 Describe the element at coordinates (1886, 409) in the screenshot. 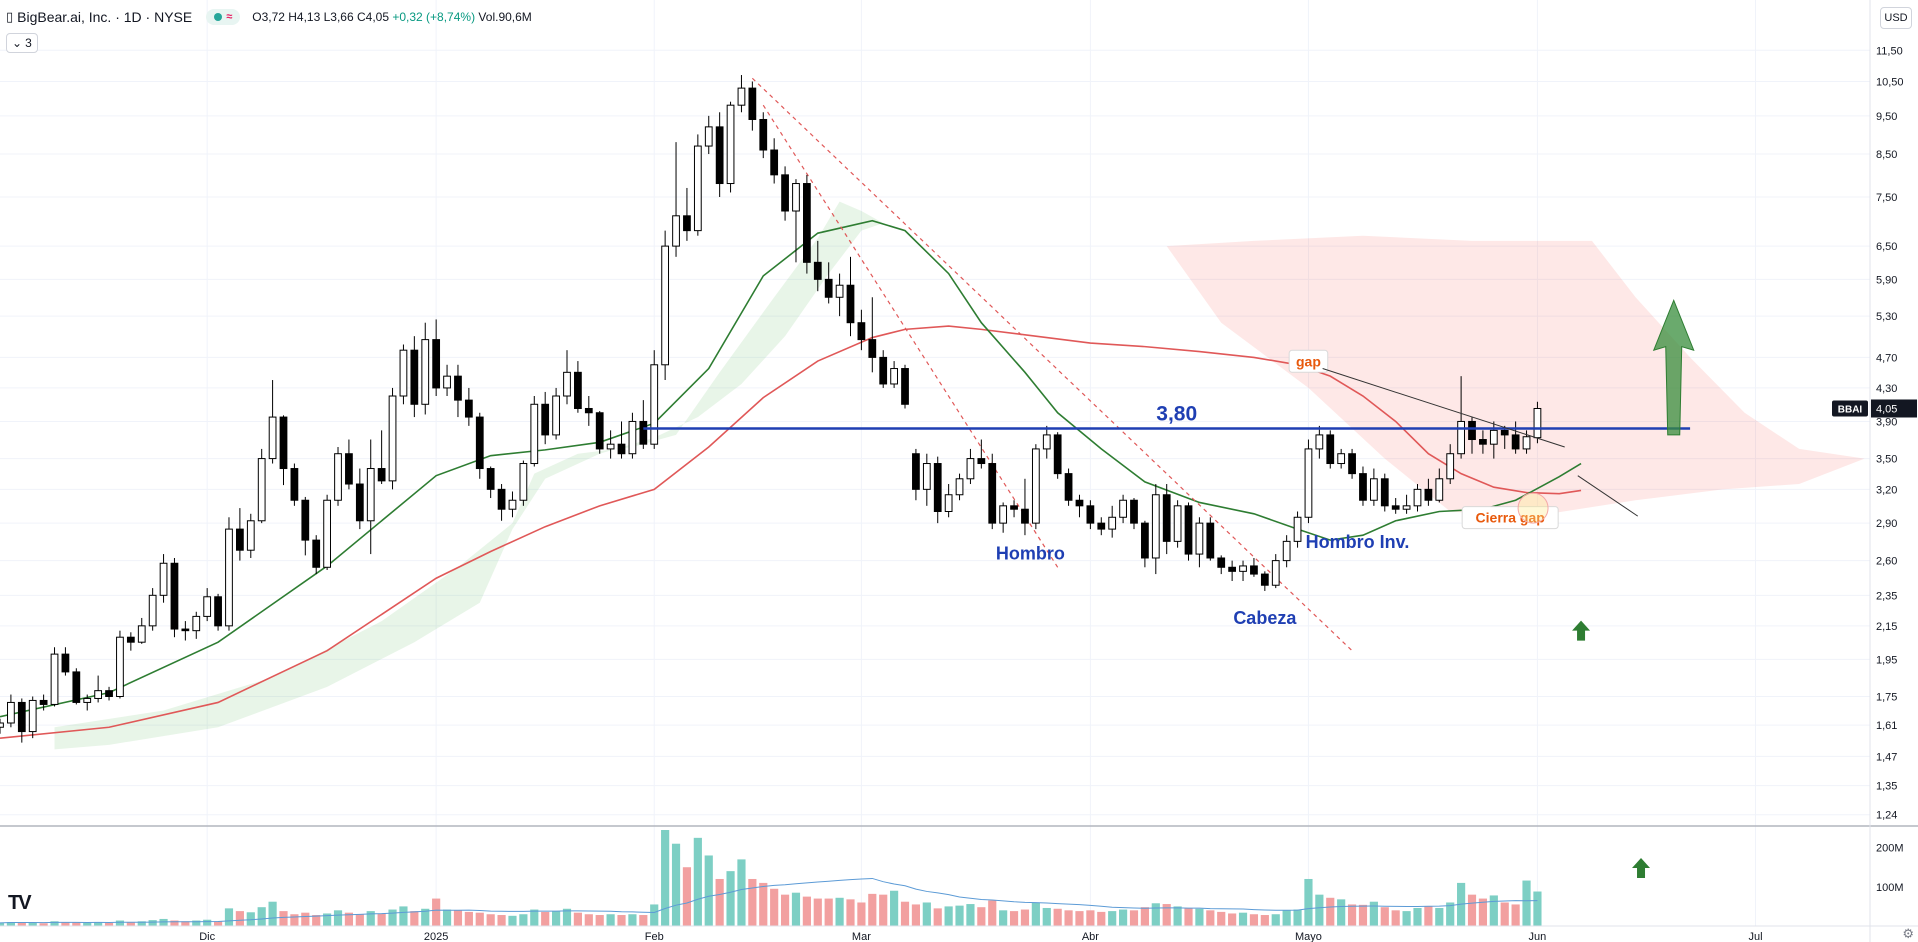

I see `last-price-label: 4,05` at that location.